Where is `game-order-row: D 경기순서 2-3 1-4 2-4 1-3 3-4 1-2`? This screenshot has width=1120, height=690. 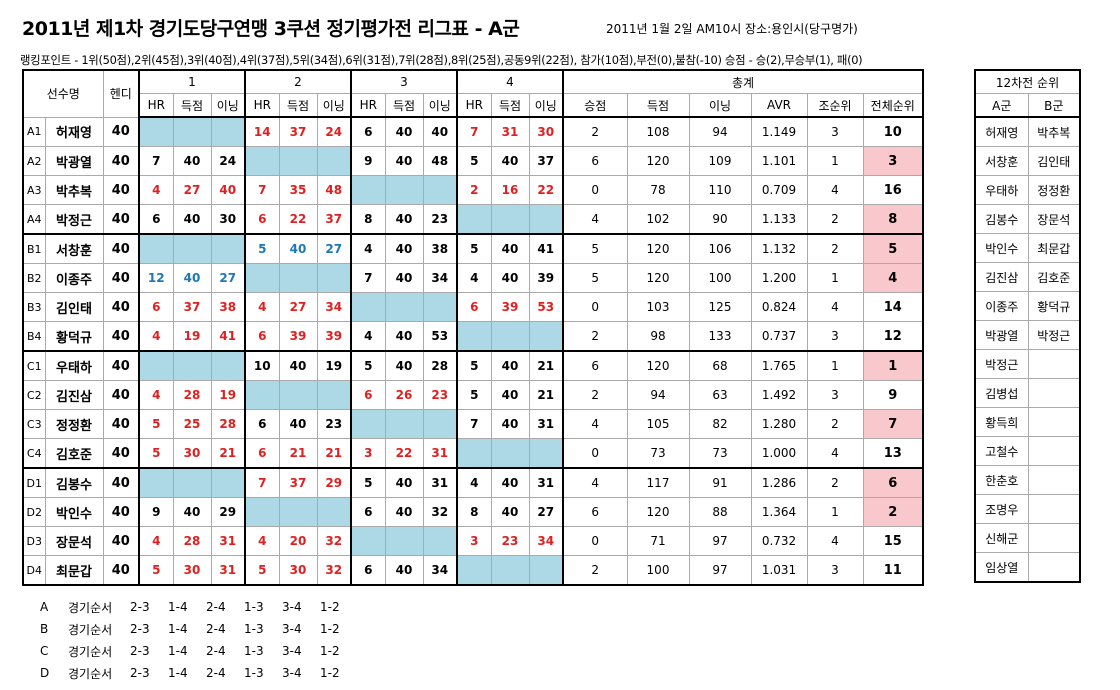 game-order-row: D 경기순서 2-3 1-4 2-4 1-3 3-4 1-2 is located at coordinates (199, 673).